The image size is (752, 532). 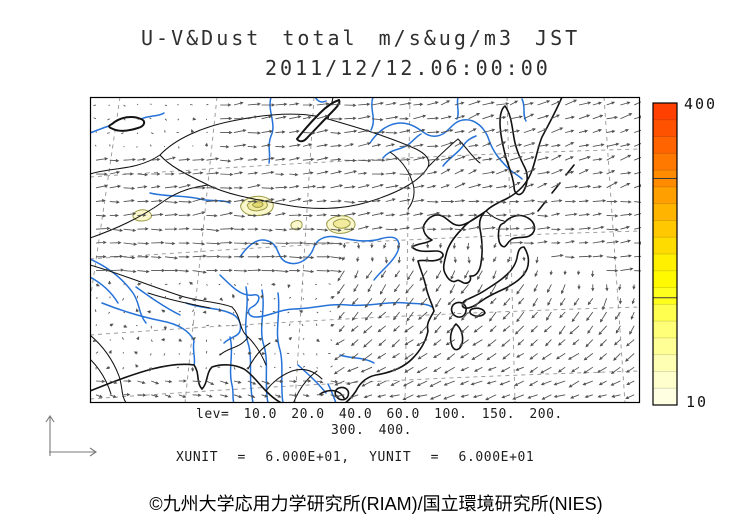 I want to click on vector-units-label: XUNIT = 6.000E+01, YUNIT = 6.000E+01, so click(x=355, y=457).